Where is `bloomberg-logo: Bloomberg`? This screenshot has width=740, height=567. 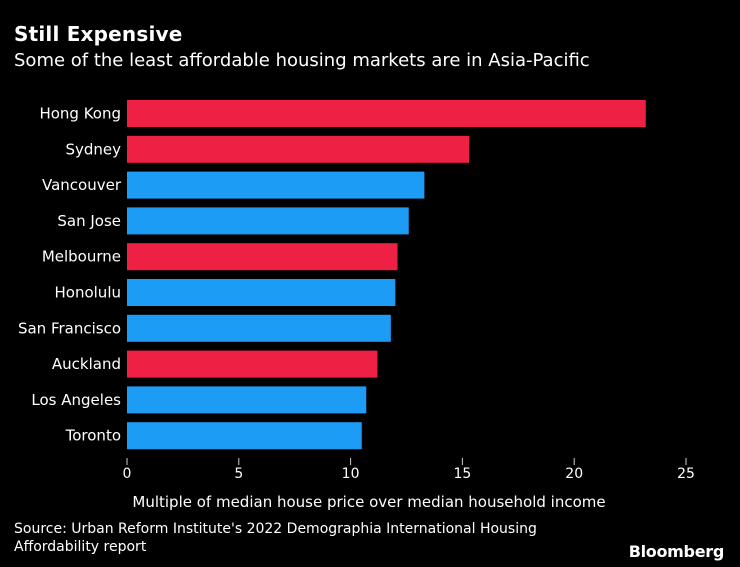
bloomberg-logo: Bloomberg is located at coordinates (676, 551).